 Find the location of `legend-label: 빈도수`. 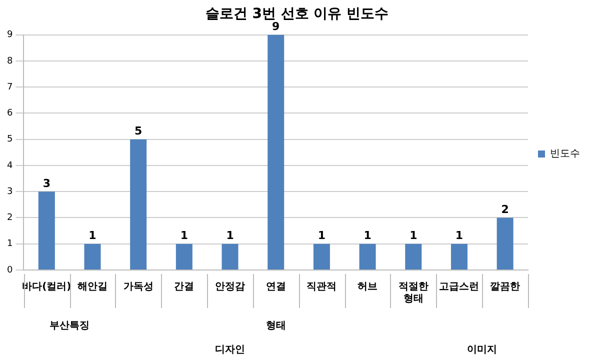

legend-label: 빈도수 is located at coordinates (565, 154).